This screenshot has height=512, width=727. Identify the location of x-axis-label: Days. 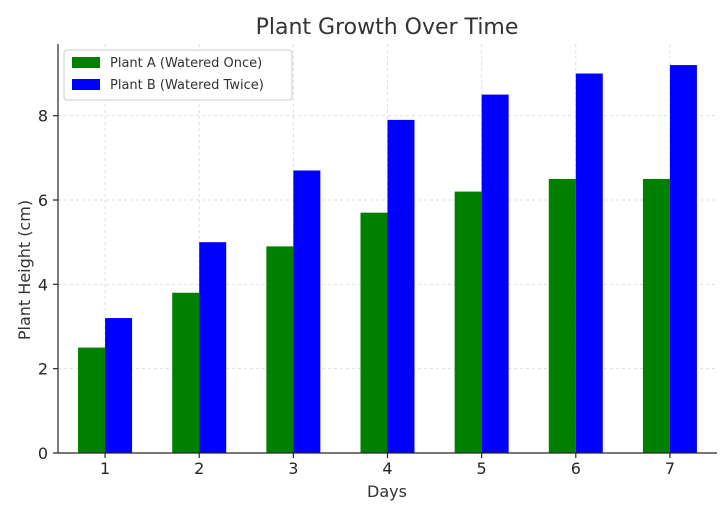
(387, 491).